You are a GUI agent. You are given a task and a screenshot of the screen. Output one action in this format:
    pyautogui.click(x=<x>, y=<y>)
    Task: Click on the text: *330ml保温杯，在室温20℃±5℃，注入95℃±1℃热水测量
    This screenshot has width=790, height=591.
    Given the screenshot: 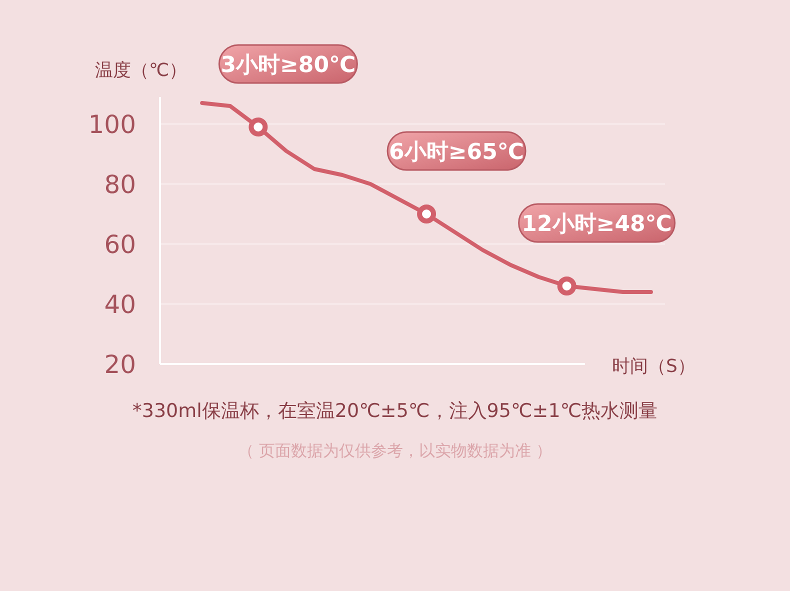 What is the action you would take?
    pyautogui.click(x=395, y=411)
    